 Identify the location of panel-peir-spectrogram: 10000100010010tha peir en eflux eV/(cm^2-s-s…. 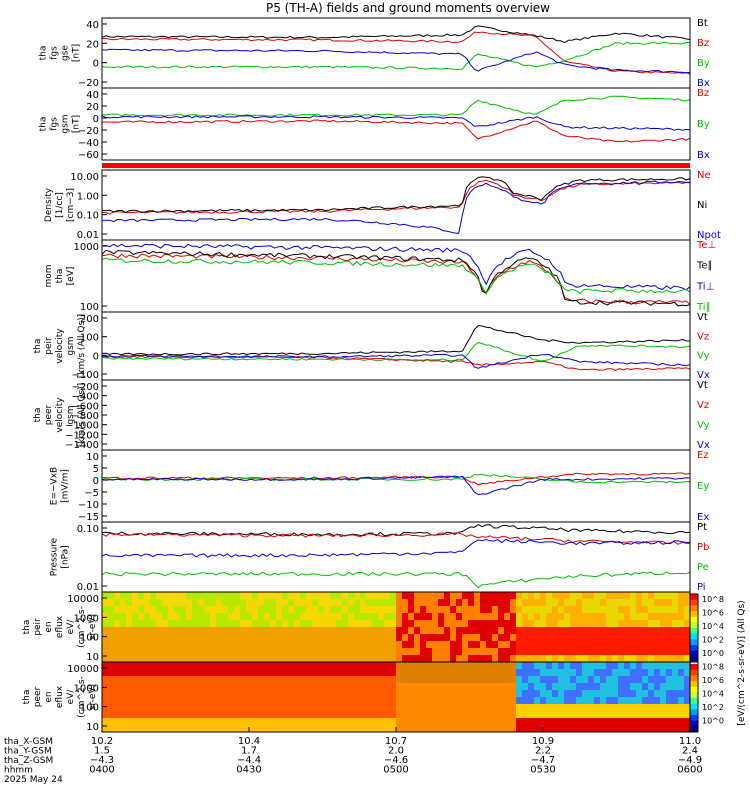
(356, 627).